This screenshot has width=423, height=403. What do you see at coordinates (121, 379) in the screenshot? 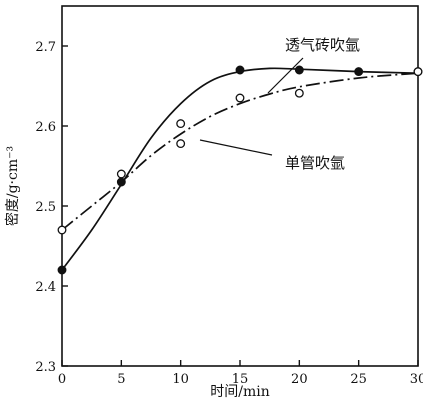
I see `x-tick-label: 5` at bounding box center [121, 379].